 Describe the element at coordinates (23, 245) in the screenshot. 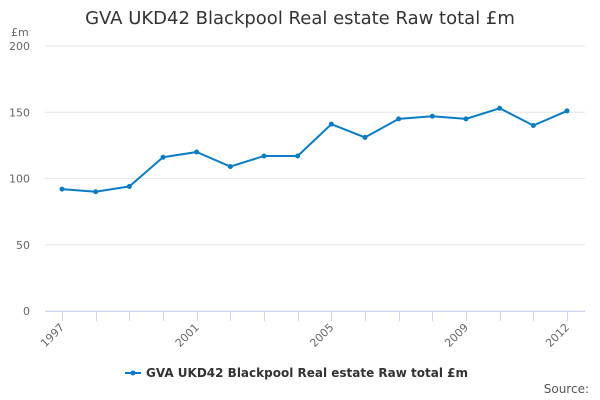

I see `y-tick-label: 50` at that location.